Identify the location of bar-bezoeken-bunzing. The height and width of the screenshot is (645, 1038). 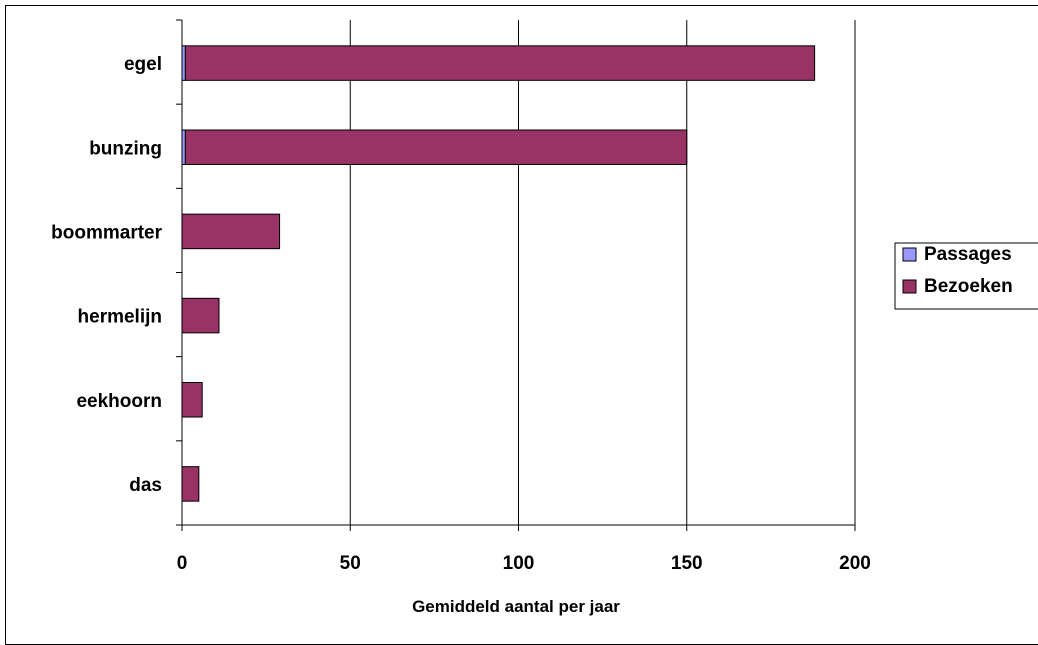
(436, 147).